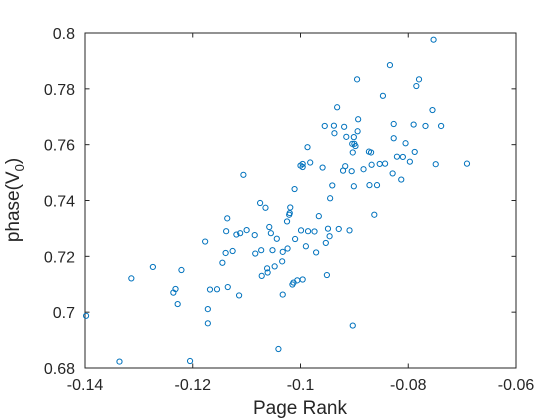 Image resolution: width=560 pixels, height=420 pixels. I want to click on y-axis-label-base: phase(V, so click(13, 206).